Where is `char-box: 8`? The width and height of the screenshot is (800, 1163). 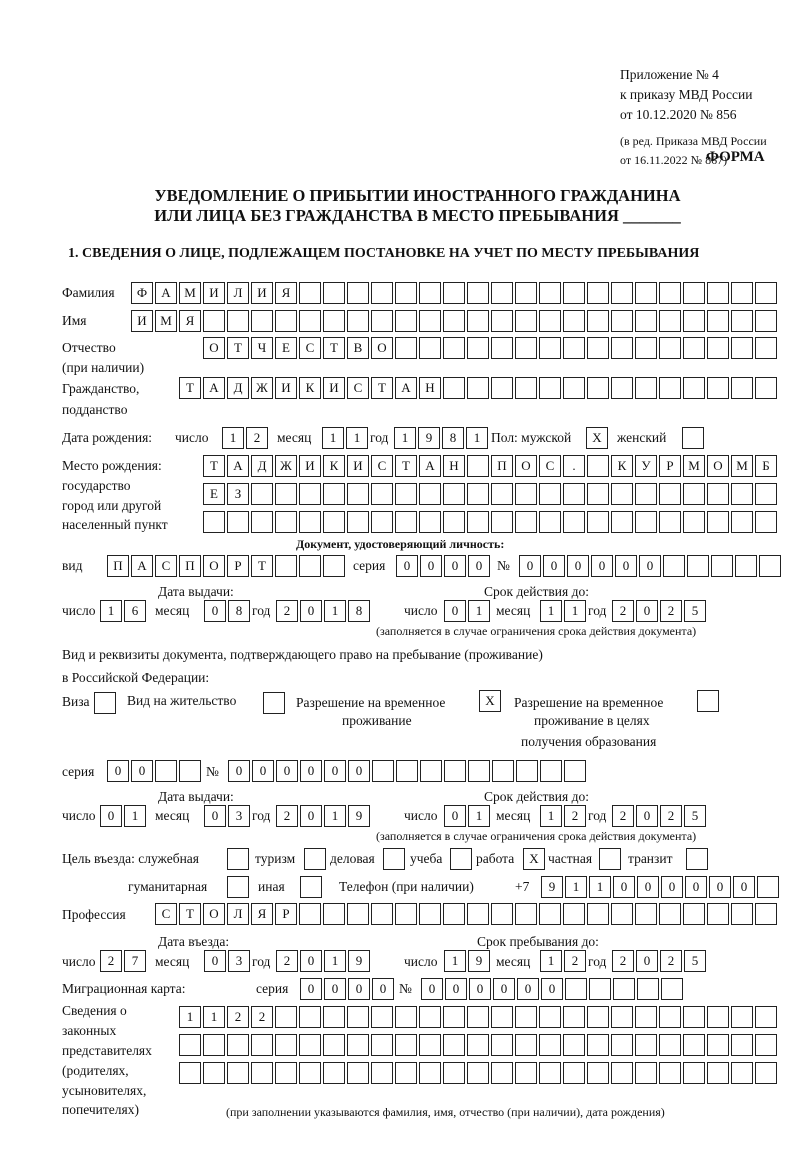
char-box: 8 is located at coordinates (239, 611).